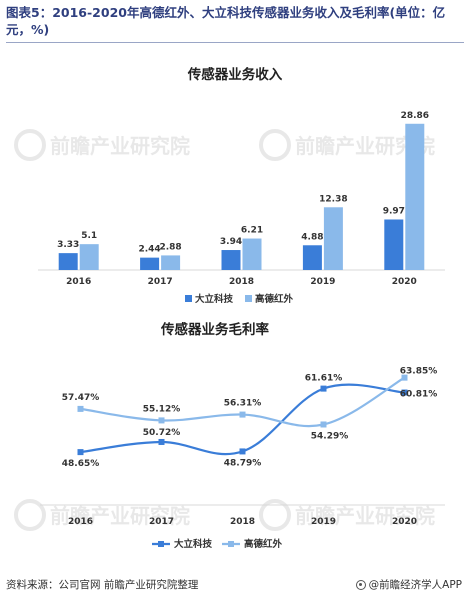 The height and width of the screenshot is (599, 470). What do you see at coordinates (242, 522) in the screenshot?
I see `line-x-tick-2018: 2018` at bounding box center [242, 522].